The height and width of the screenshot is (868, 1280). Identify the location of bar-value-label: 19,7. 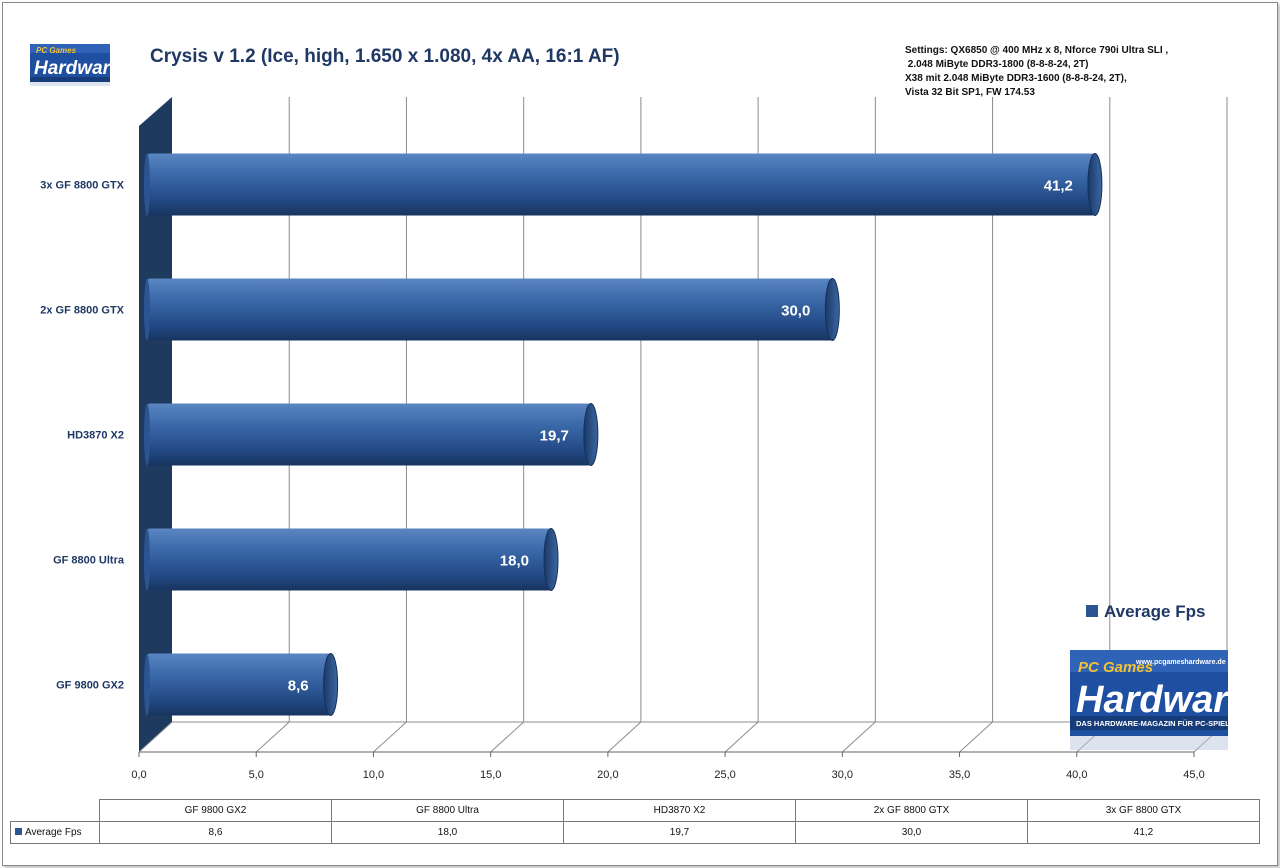
(554, 436).